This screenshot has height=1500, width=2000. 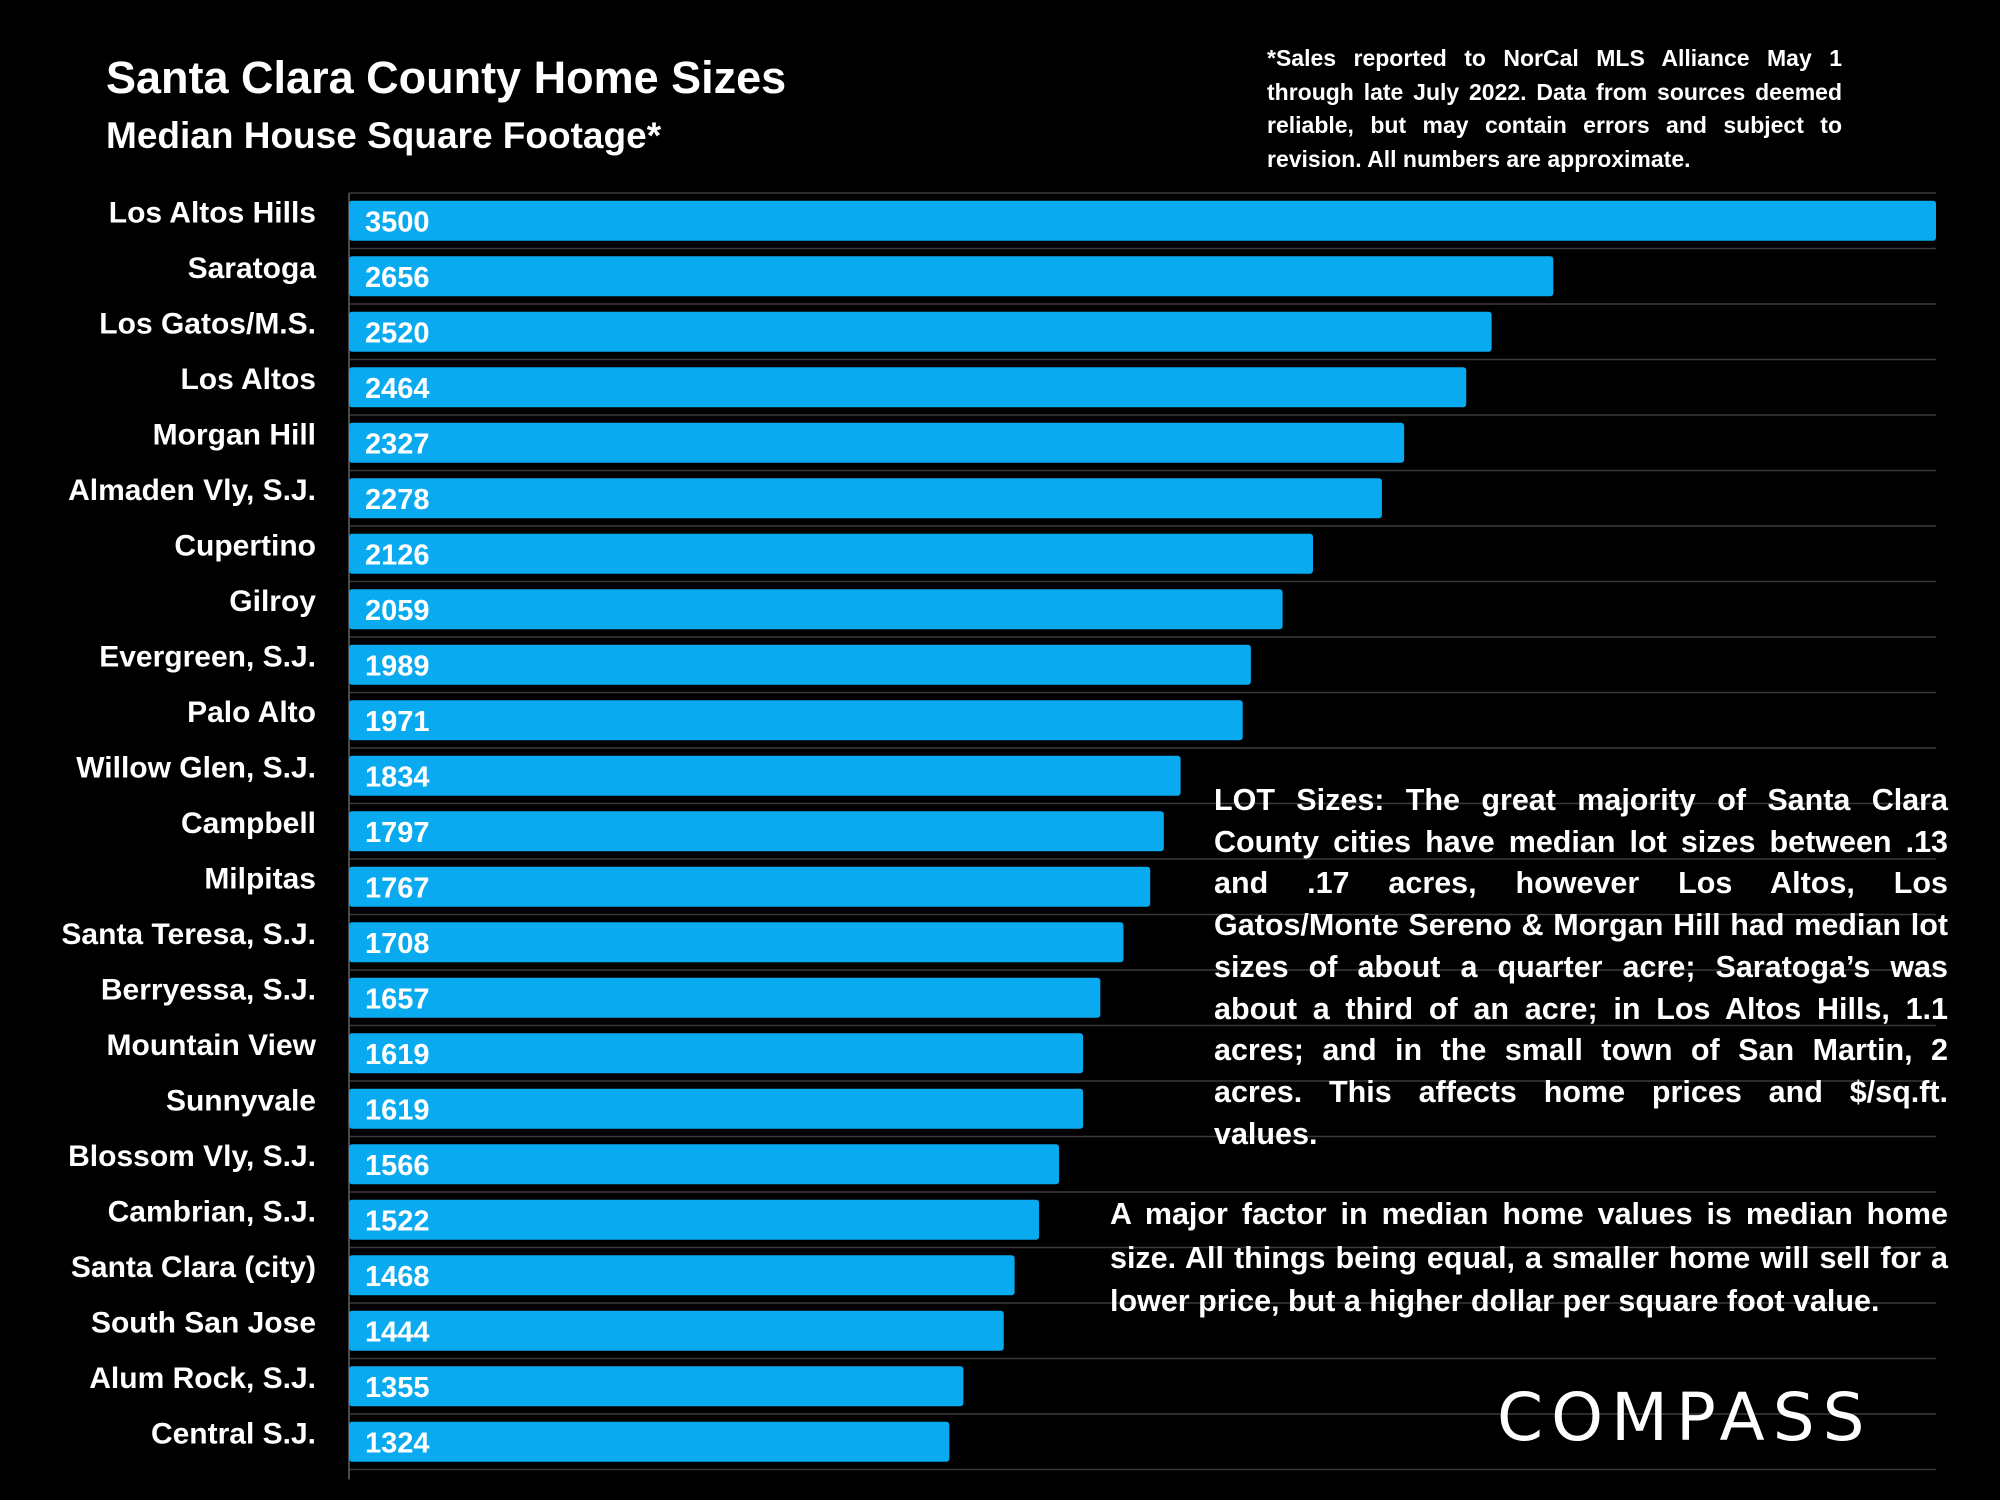 What do you see at coordinates (248, 379) in the screenshot?
I see `category-label: Los Altos` at bounding box center [248, 379].